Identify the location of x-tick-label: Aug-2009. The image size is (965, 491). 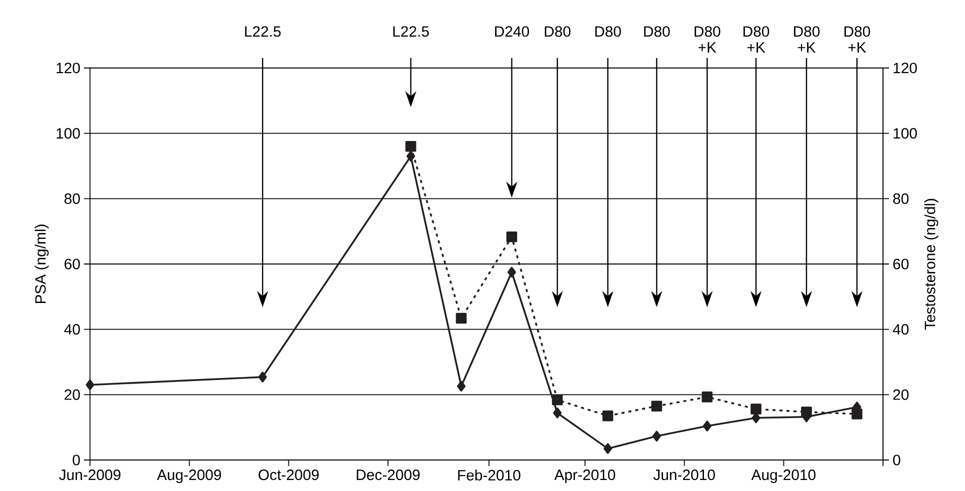
(189, 477).